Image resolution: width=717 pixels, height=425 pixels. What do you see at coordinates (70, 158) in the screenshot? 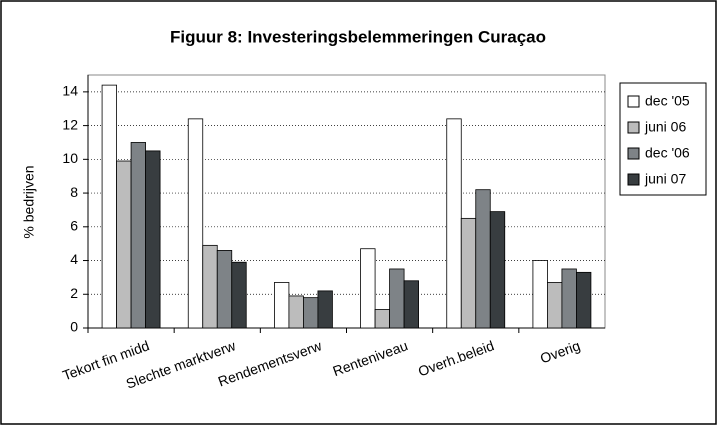
I see `y-tick-label: 10` at bounding box center [70, 158].